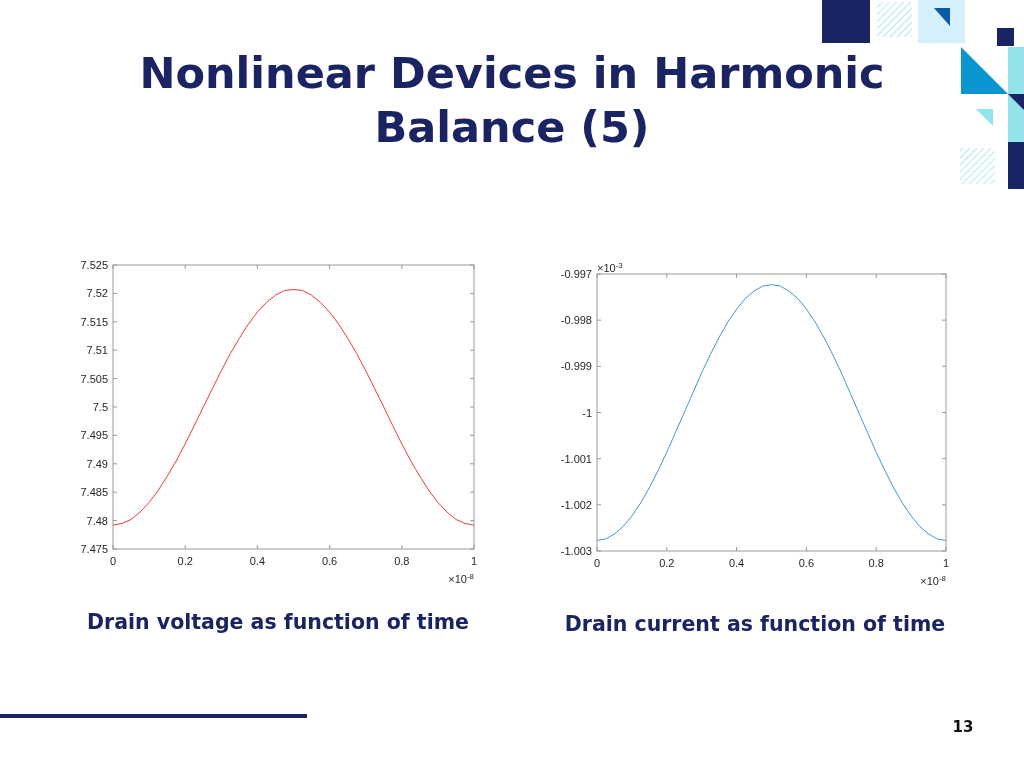 Image resolution: width=1024 pixels, height=768 pixels. Describe the element at coordinates (587, 412) in the screenshot. I see `y-tick-label: -1` at that location.